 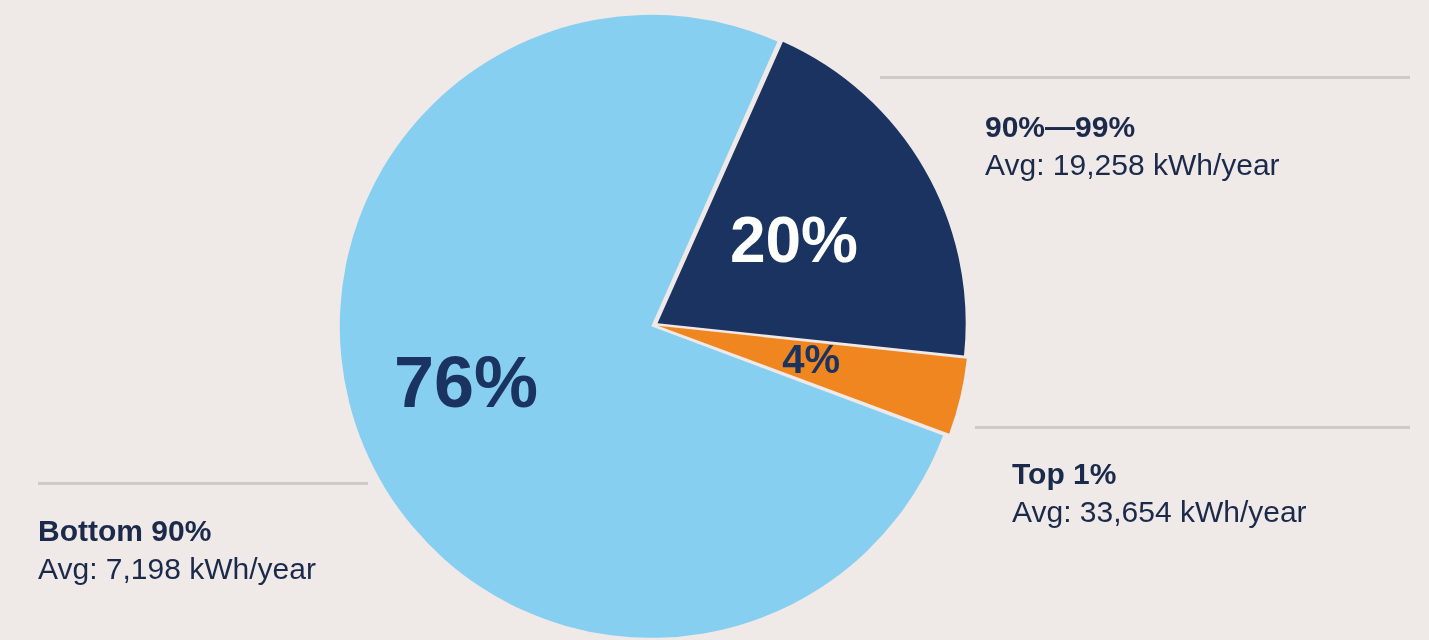 I want to click on text: Avg: 7,198 kWh/year, so click(x=177, y=568).